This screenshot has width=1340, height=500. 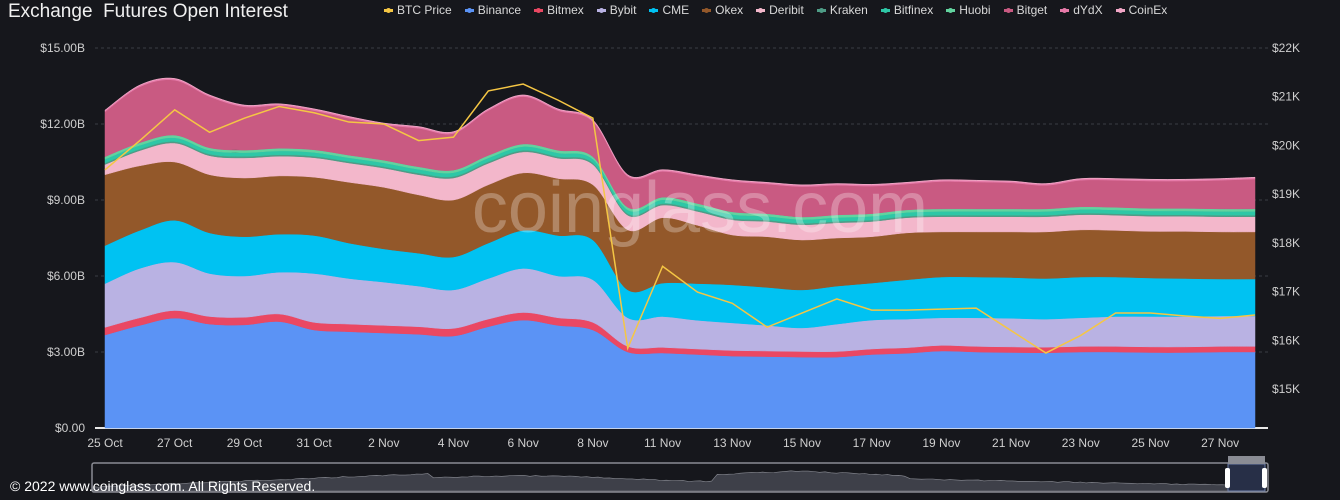 I want to click on y-left-tick-label: $3.00B, so click(x=66, y=352).